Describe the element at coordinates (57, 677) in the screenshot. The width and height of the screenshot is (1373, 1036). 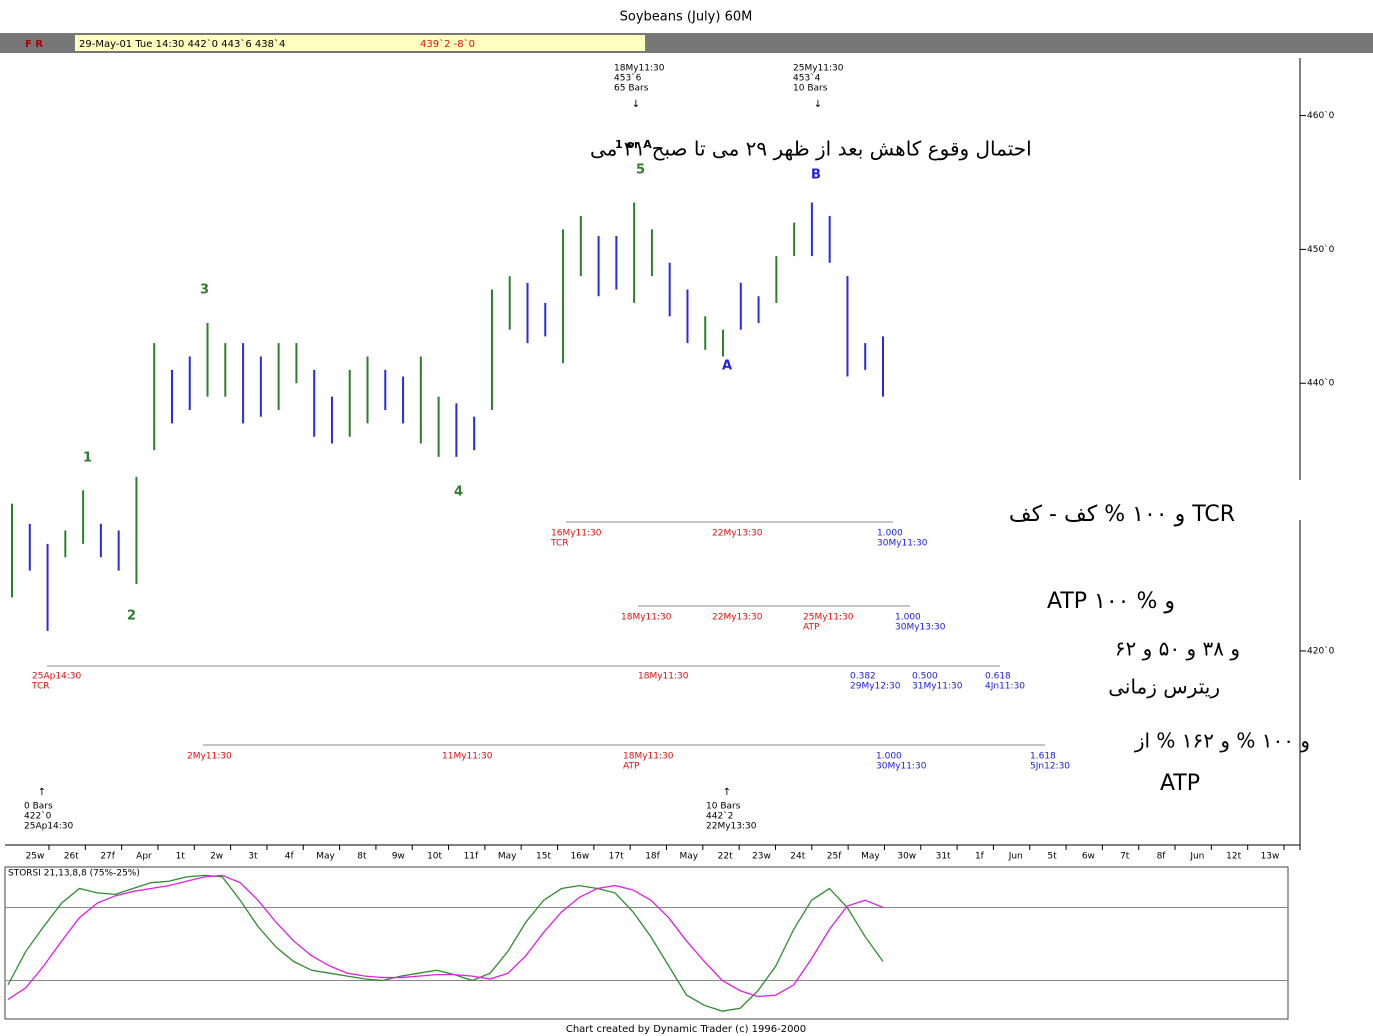
I see `proj-label: 25Ap14:30` at that location.